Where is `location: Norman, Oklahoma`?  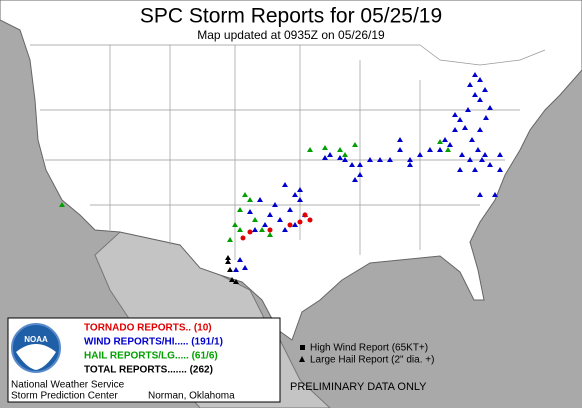 location: Norman, Oklahoma is located at coordinates (191, 396).